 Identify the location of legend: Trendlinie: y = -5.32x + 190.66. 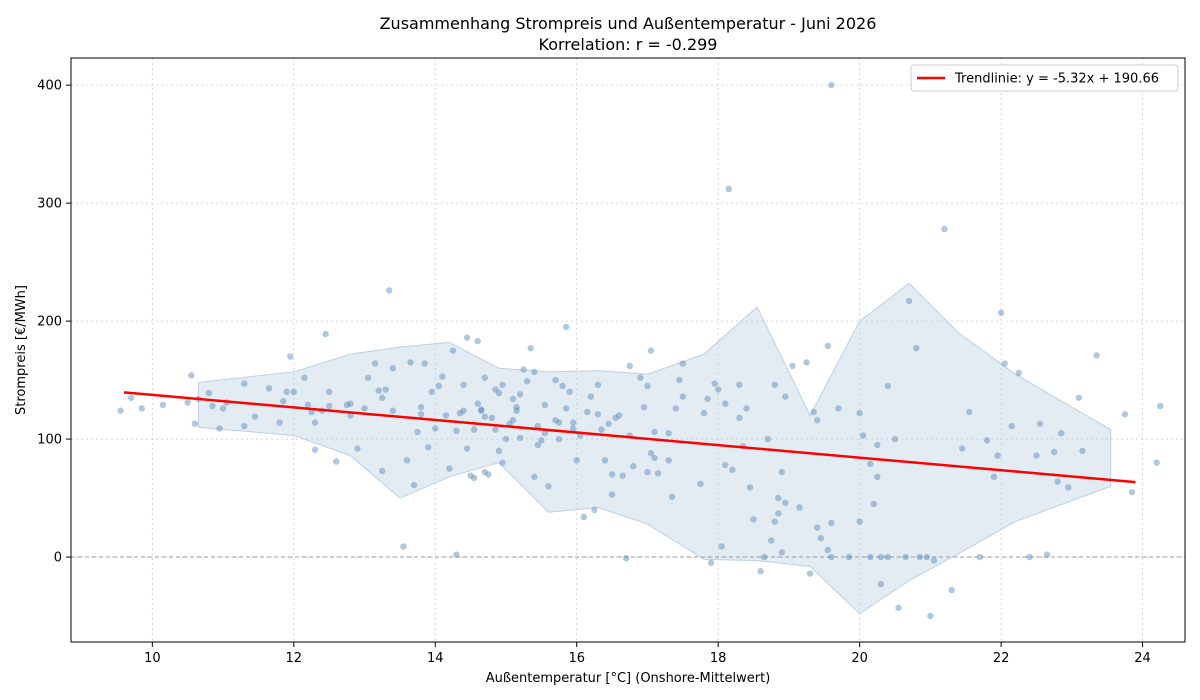
(1044, 78).